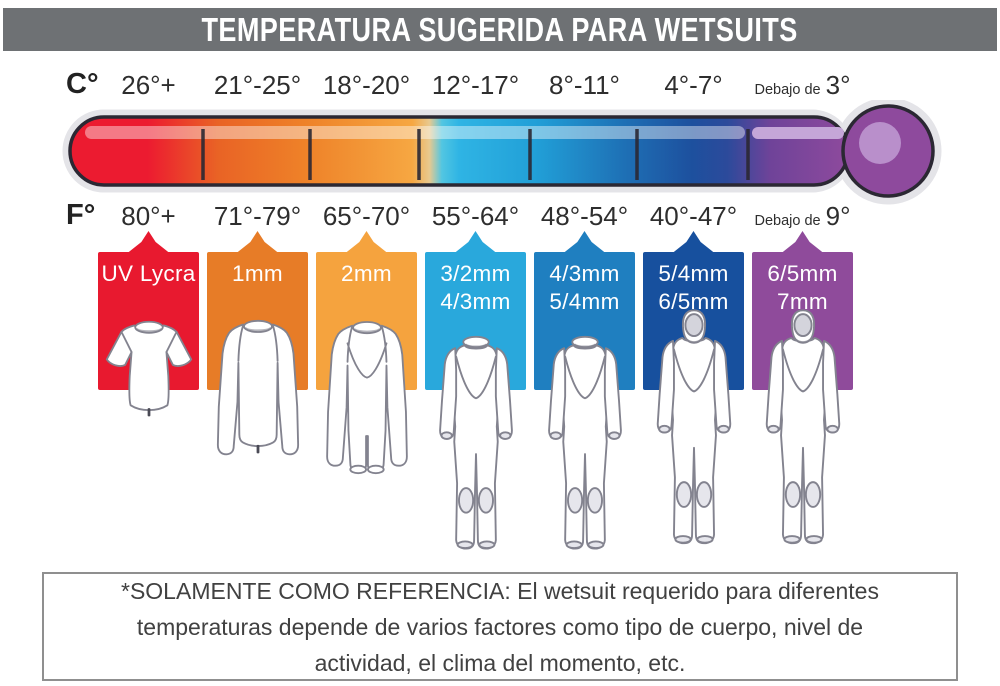 The width and height of the screenshot is (1000, 686). Describe the element at coordinates (880, 143) in the screenshot. I see `thermometer-bulb-highlight` at that location.